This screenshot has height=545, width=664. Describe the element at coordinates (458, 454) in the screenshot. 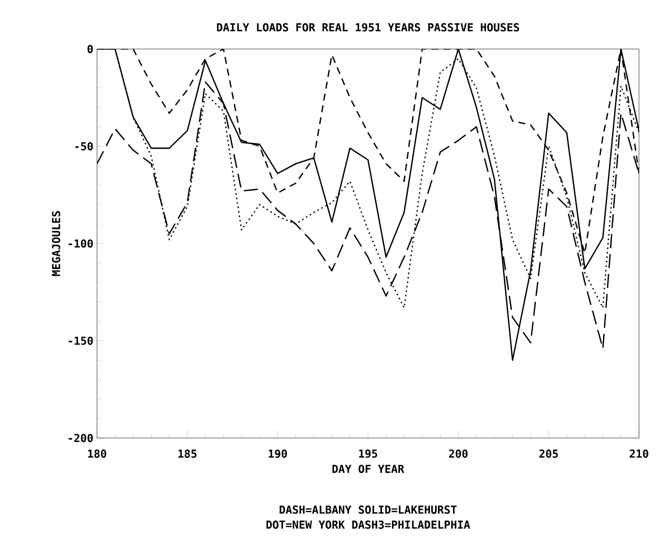

I see `x-tick-label: 200` at that location.